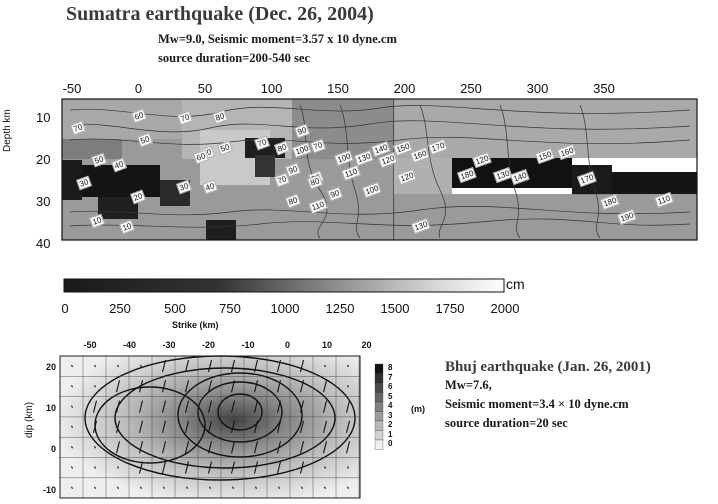 This screenshot has height=504, width=718. What do you see at coordinates (43, 159) in the screenshot?
I see `sumatra-y-tick: 20` at bounding box center [43, 159].